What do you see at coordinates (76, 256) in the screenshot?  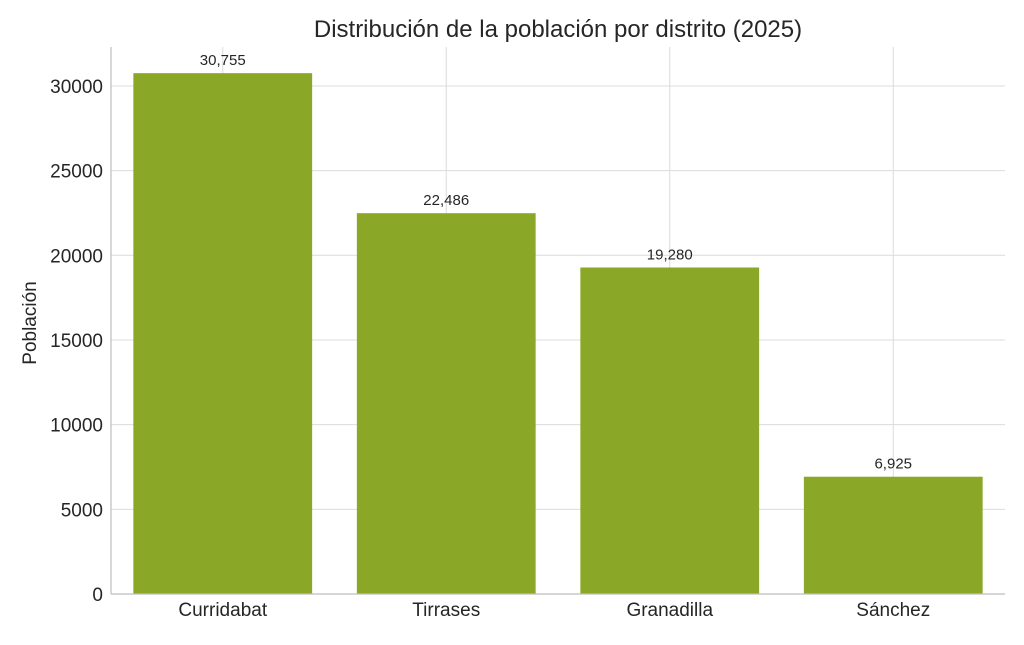 I see `y-tick-label: 20000` at bounding box center [76, 256].